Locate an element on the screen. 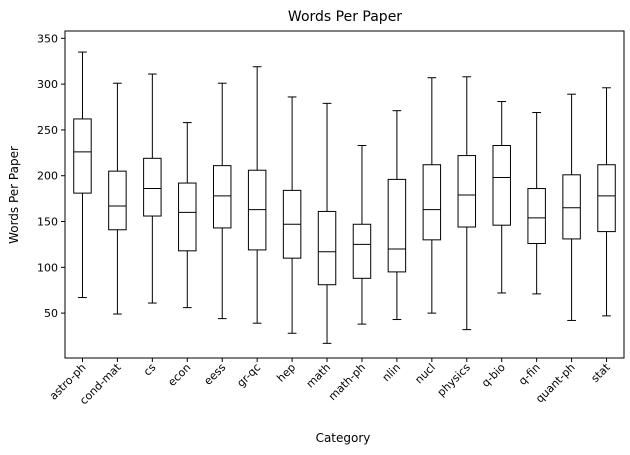 This screenshot has width=630, height=455. chart-title: Words Per Paper is located at coordinates (345, 17).